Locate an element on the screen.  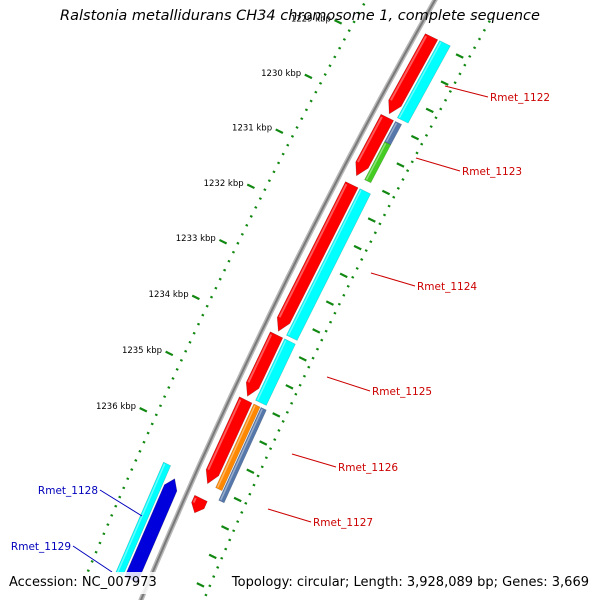
gene-label: Rmet_1124 is located at coordinates (447, 287).